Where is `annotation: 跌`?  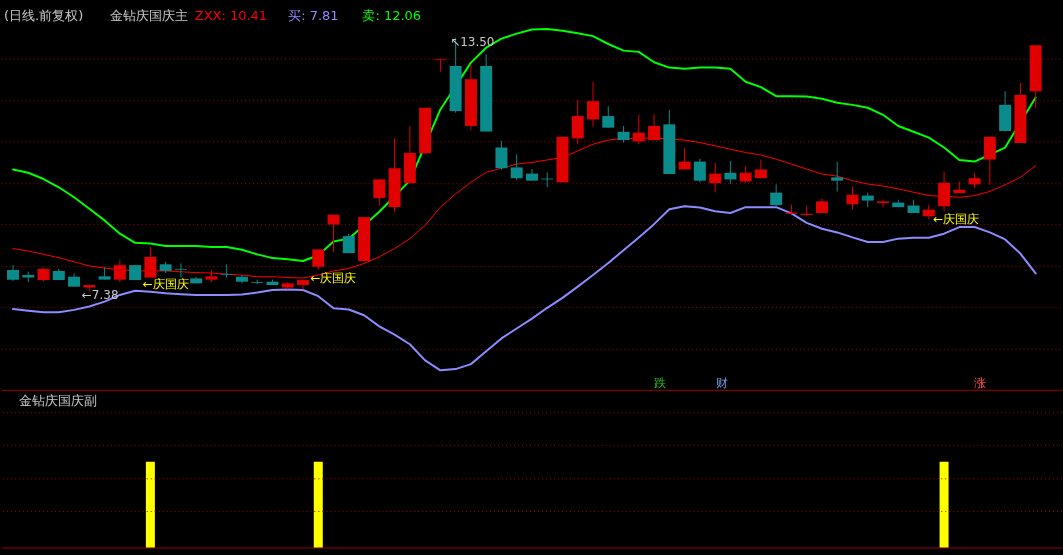
annotation: 跌 is located at coordinates (659, 382).